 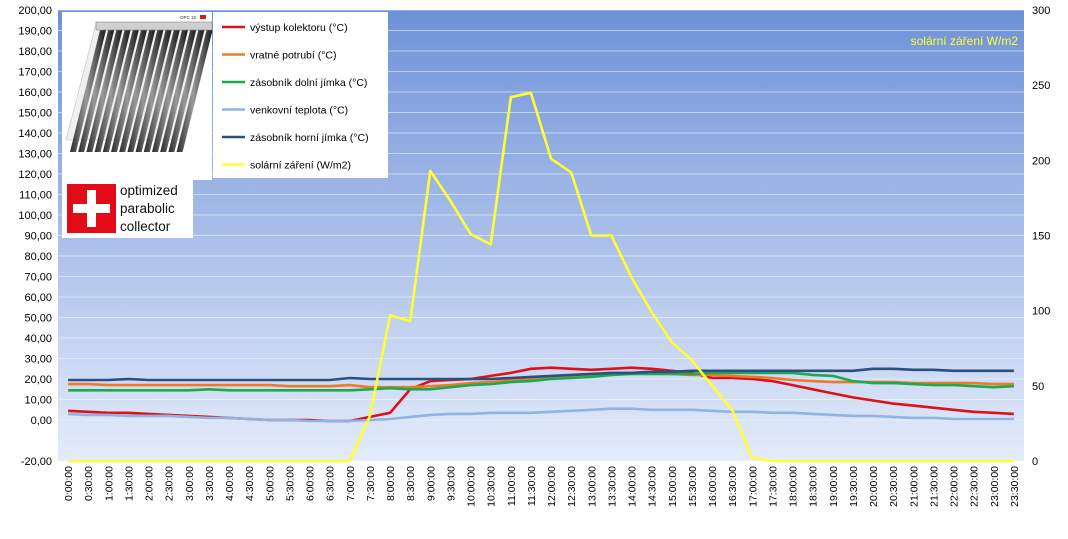 I want to click on left-tick-label: 30,00, so click(x=38, y=360).